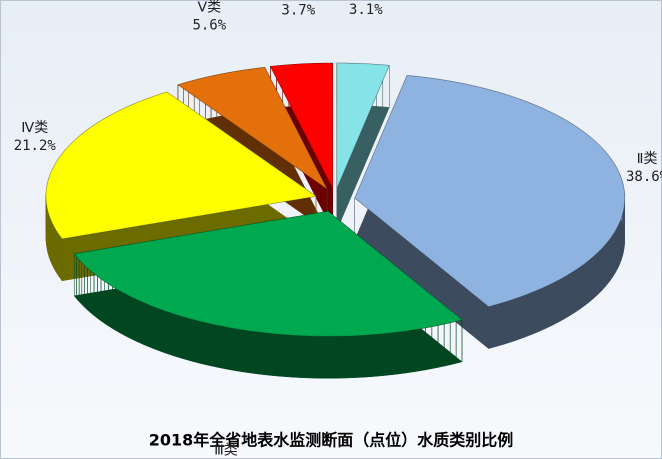  Describe the element at coordinates (209, 25) in the screenshot. I see `value-label: 5.6%` at that location.